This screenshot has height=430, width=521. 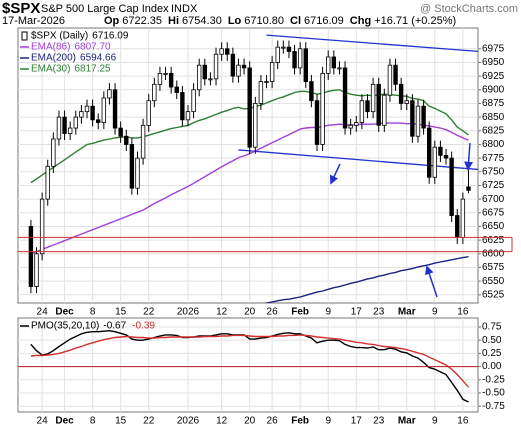 What do you see at coordinates (492, 327) in the screenshot?
I see `y-tick-label: 0.75` at bounding box center [492, 327].